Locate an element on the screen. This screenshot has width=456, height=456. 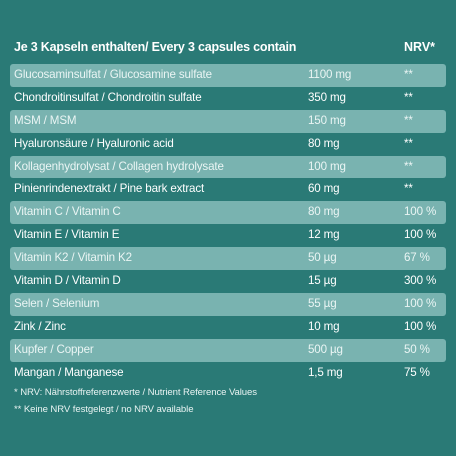
nutrient-nrv: 75 % is located at coordinates (417, 372).